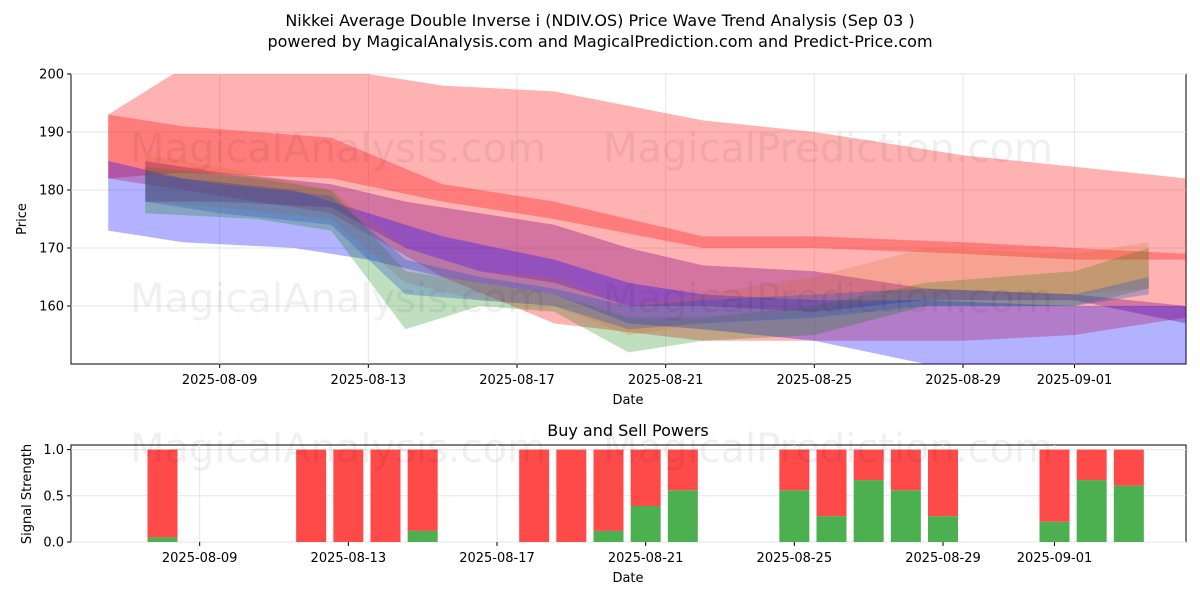 Image resolution: width=1200 pixels, height=600 pixels. I want to click on signal-y-ticks: 0.0 0.5 1.0, so click(57, 497).